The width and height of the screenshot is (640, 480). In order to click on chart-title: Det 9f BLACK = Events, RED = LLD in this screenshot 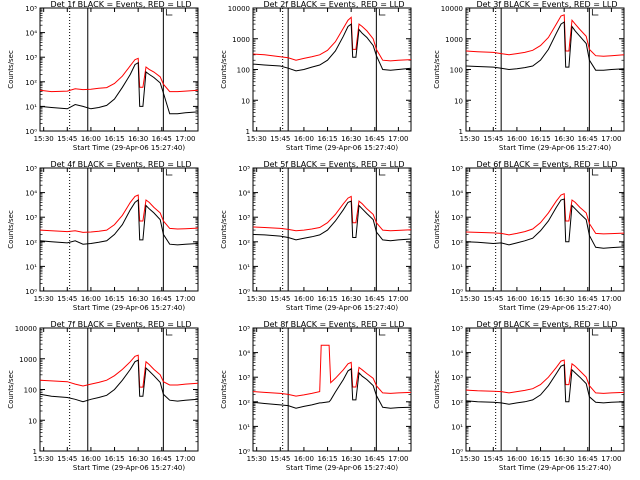, I will do `click(546, 324)`.